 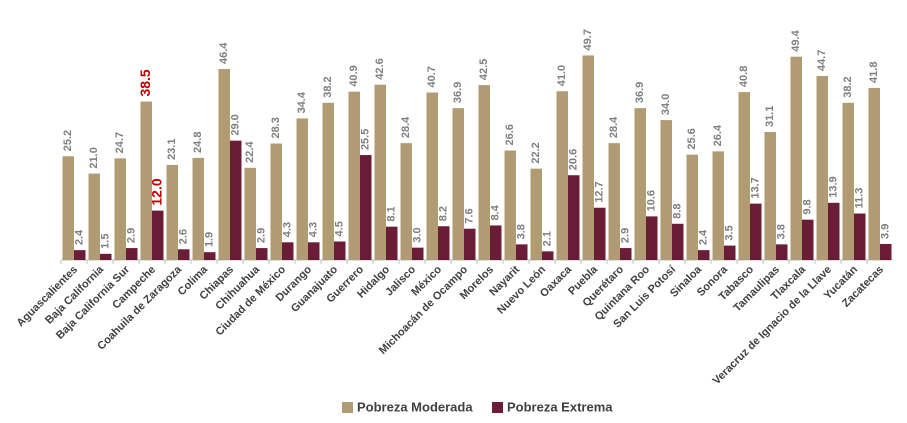 I want to click on value-label: 28.3, so click(x=276, y=127).